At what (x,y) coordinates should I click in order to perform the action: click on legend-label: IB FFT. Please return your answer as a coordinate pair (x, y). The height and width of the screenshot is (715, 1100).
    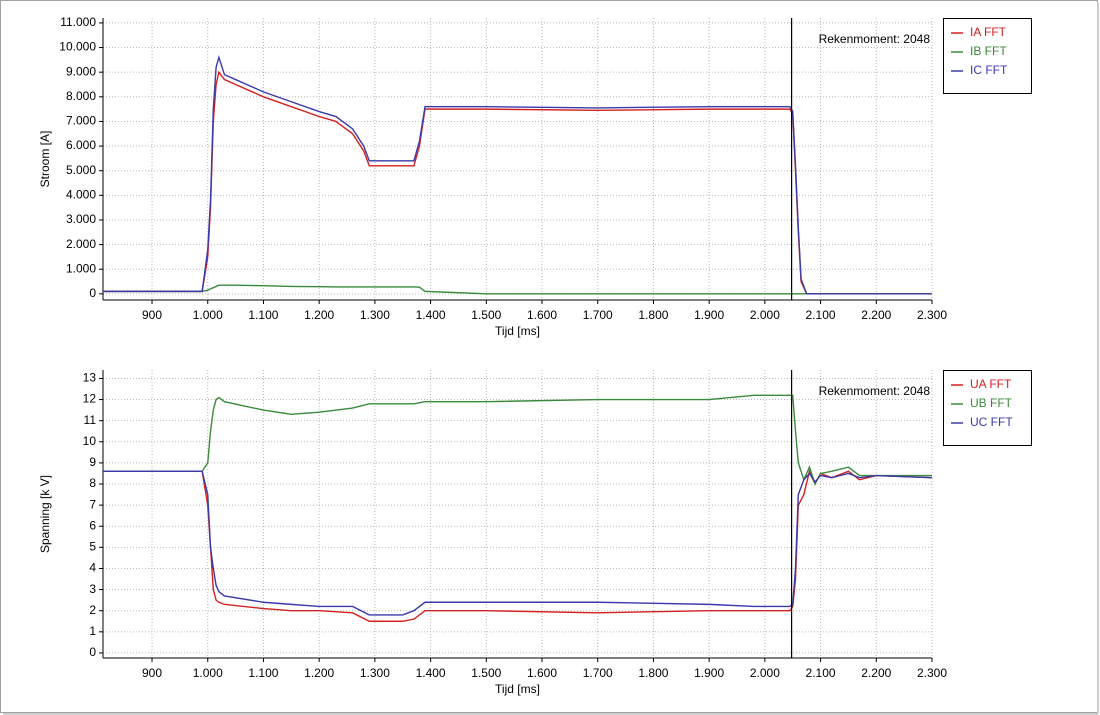
    Looking at the image, I should click on (988, 51).